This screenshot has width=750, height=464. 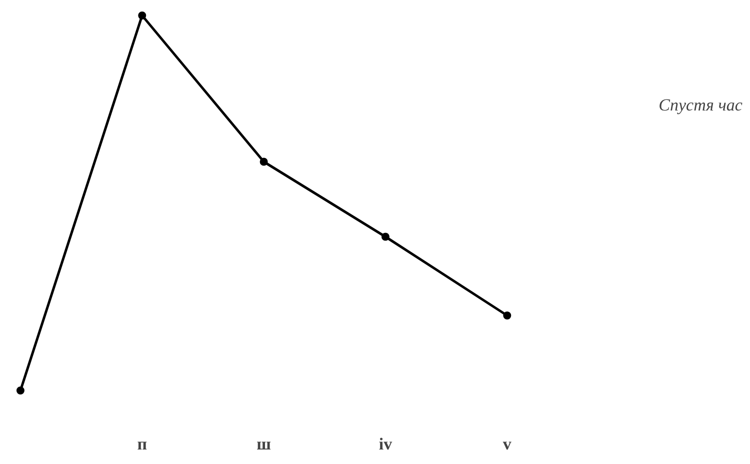 I want to click on x-tick-label: iv, so click(x=385, y=444).